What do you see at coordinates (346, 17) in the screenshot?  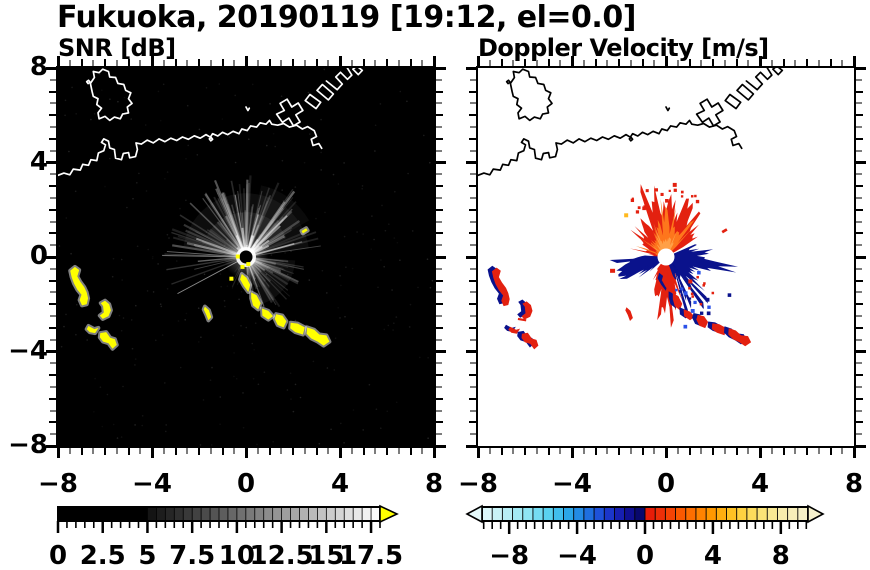 I see `figure-title: Fukuoka, 20190119 [19:12, el=0.0]` at bounding box center [346, 17].